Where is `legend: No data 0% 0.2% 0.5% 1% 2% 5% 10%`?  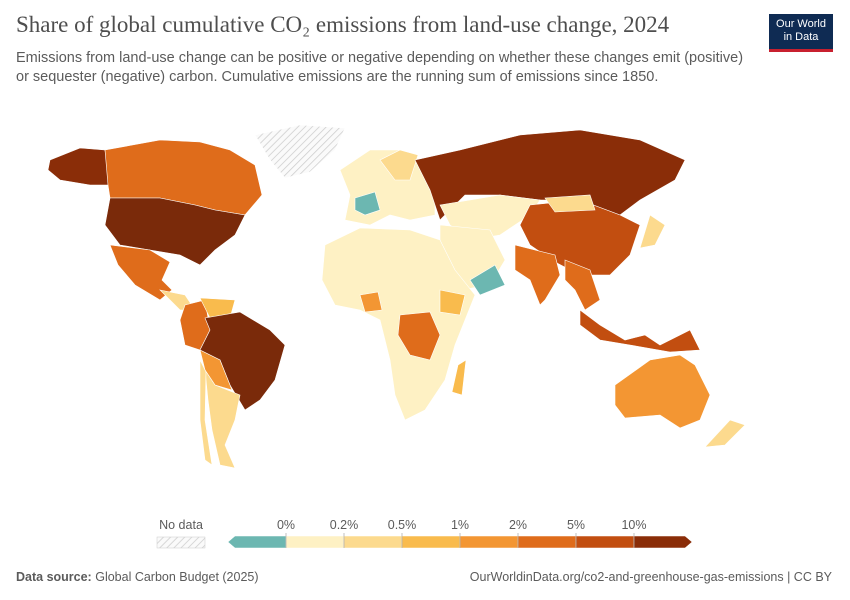
legend: No data 0% 0.2% 0.5% 1% 2% 5% 10% is located at coordinates (424, 533).